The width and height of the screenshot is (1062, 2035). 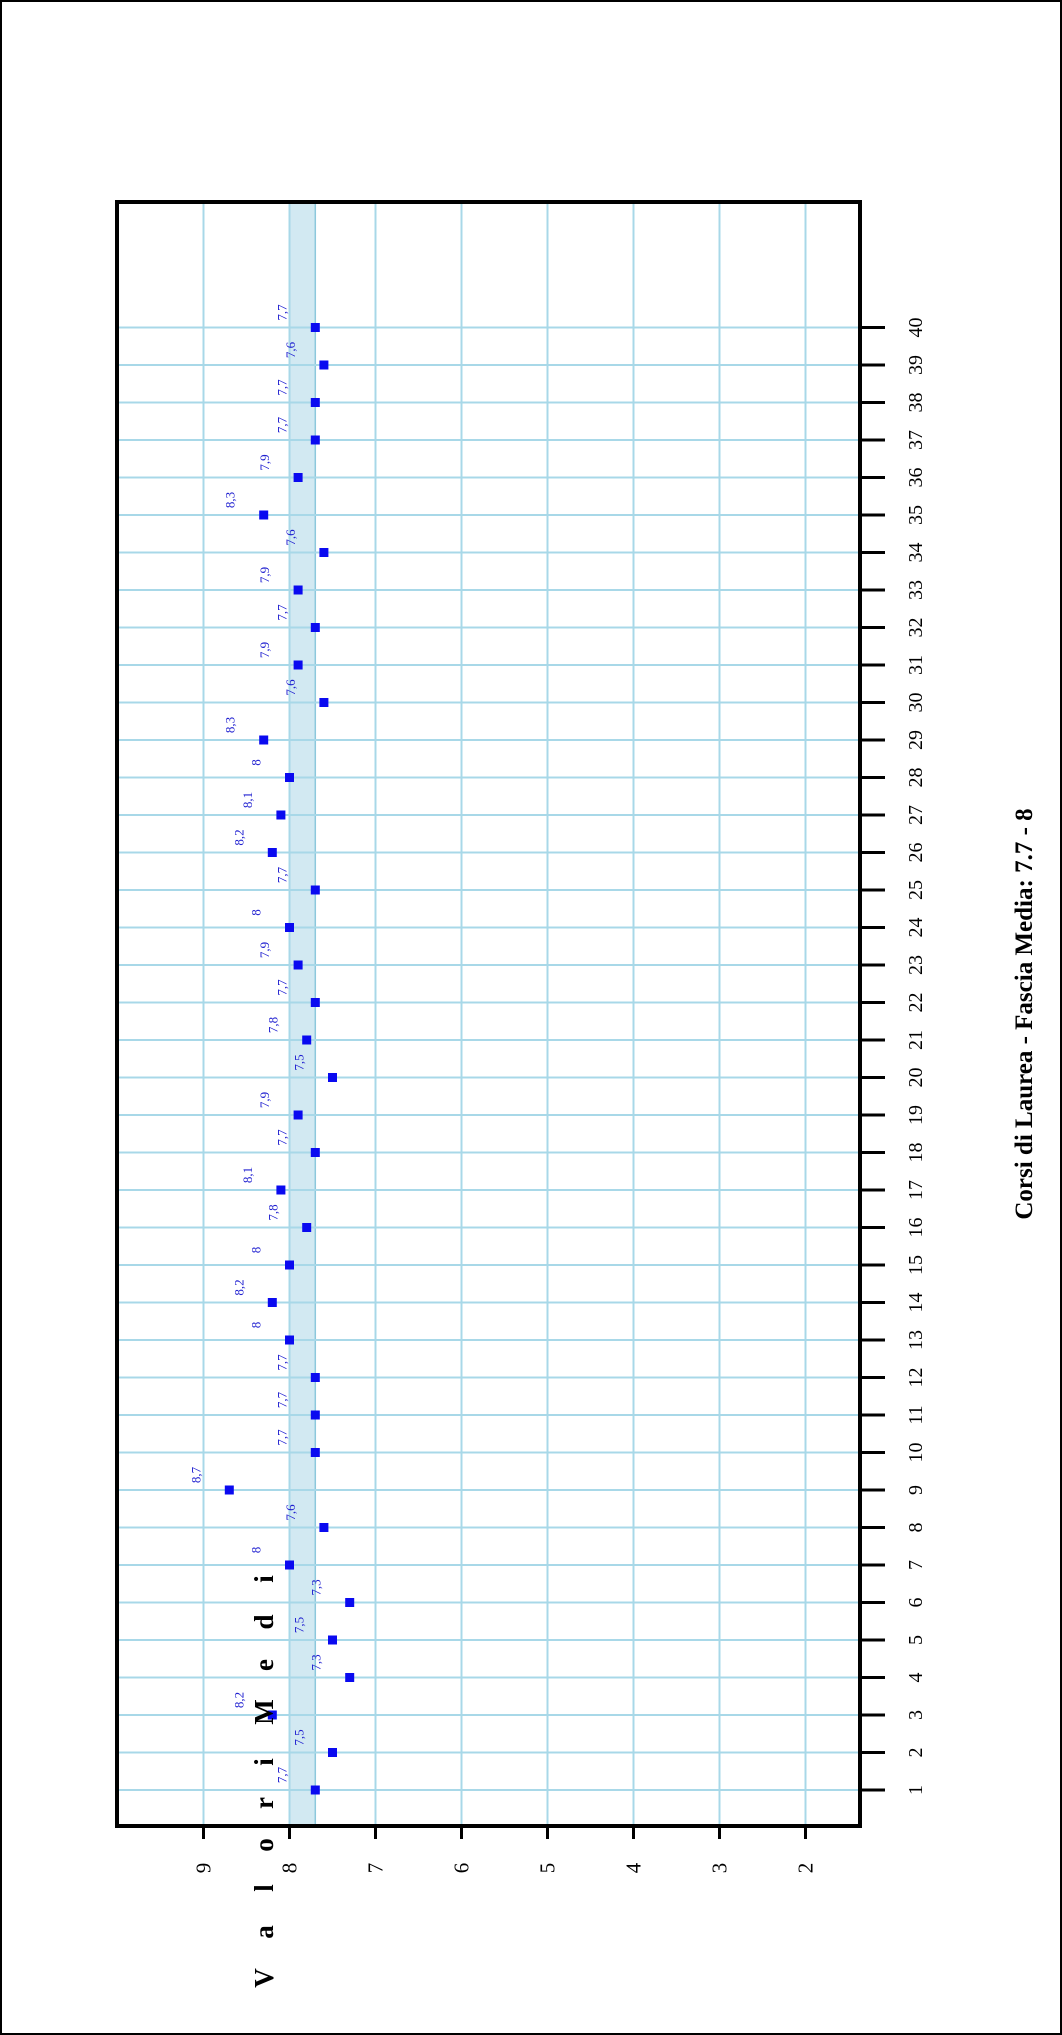 What do you see at coordinates (916, 1528) in the screenshot?
I see `index-tick-label-8: 8` at bounding box center [916, 1528].